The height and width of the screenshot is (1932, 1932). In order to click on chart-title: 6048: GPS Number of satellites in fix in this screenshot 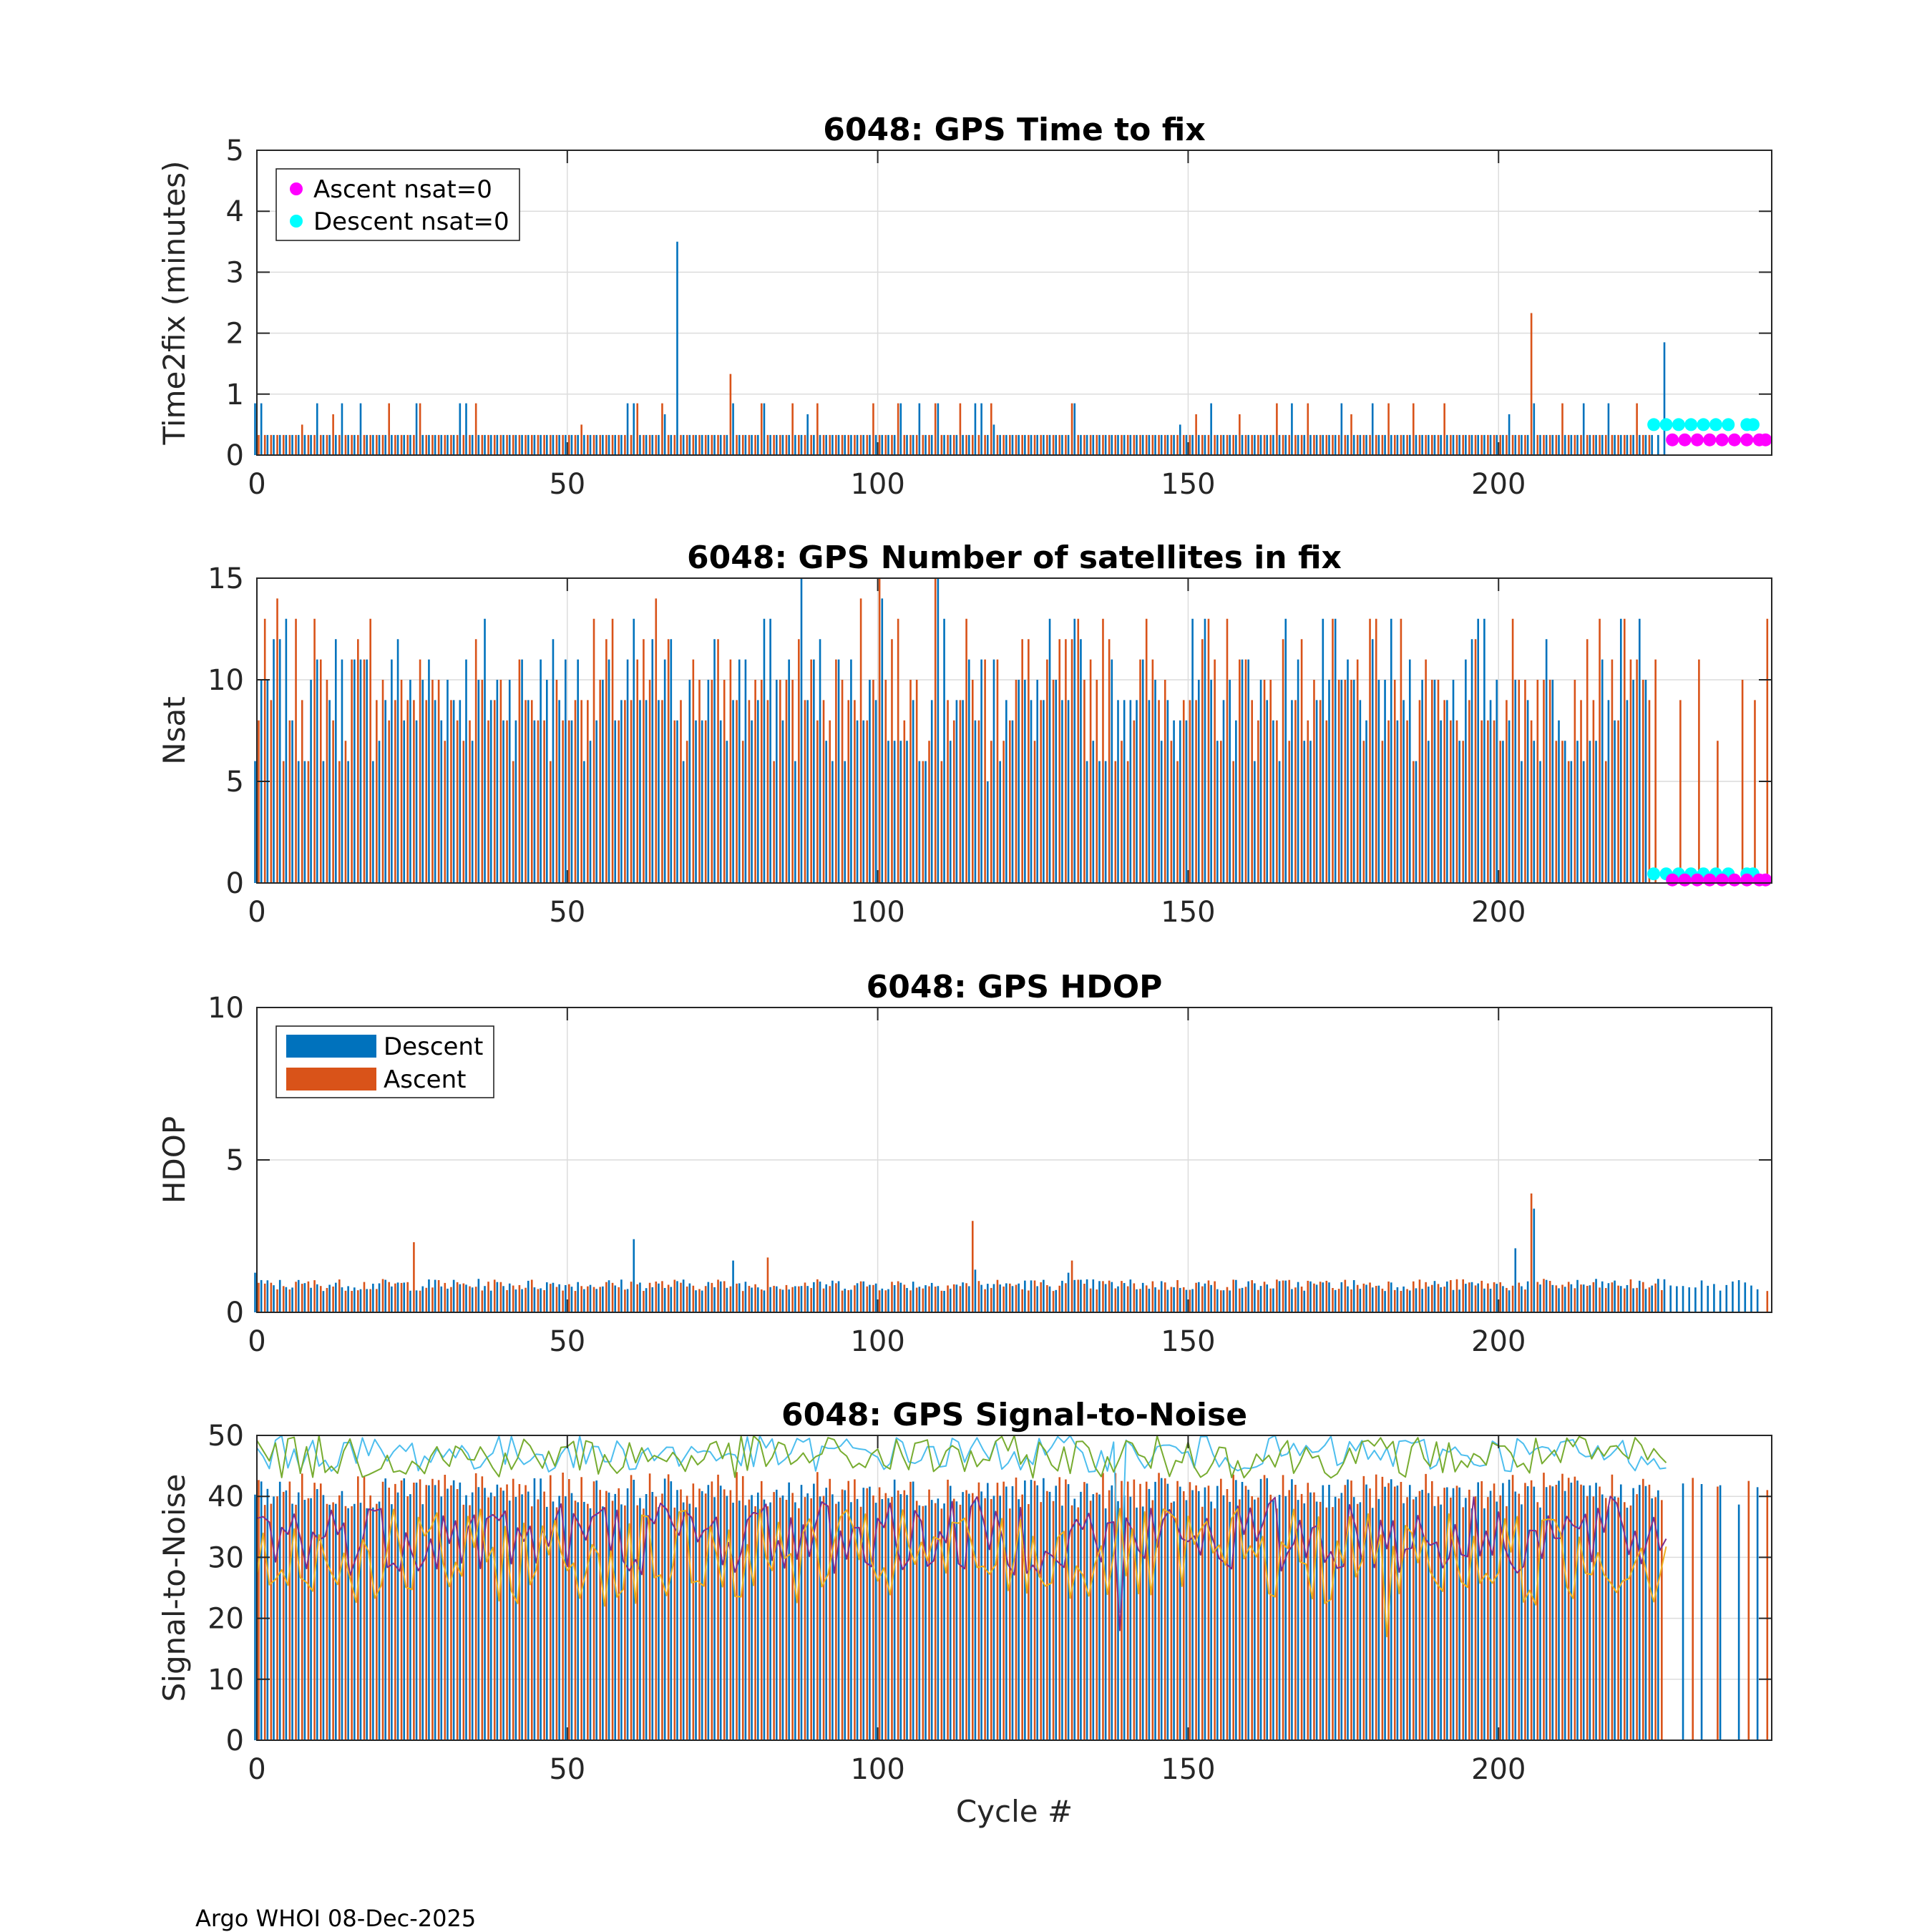, I will do `click(1014, 558)`.